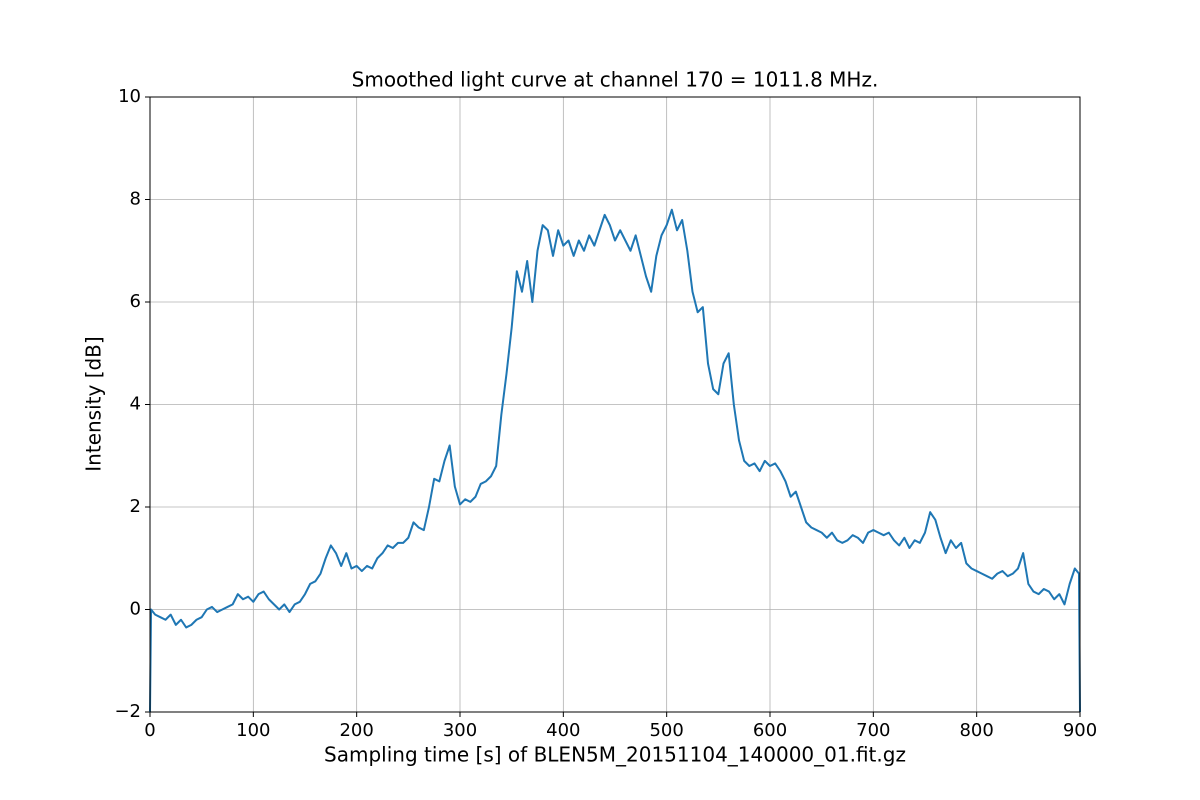 This screenshot has height=800, width=1200. What do you see at coordinates (135, 609) in the screenshot?
I see `y-tick-label: 0` at bounding box center [135, 609].